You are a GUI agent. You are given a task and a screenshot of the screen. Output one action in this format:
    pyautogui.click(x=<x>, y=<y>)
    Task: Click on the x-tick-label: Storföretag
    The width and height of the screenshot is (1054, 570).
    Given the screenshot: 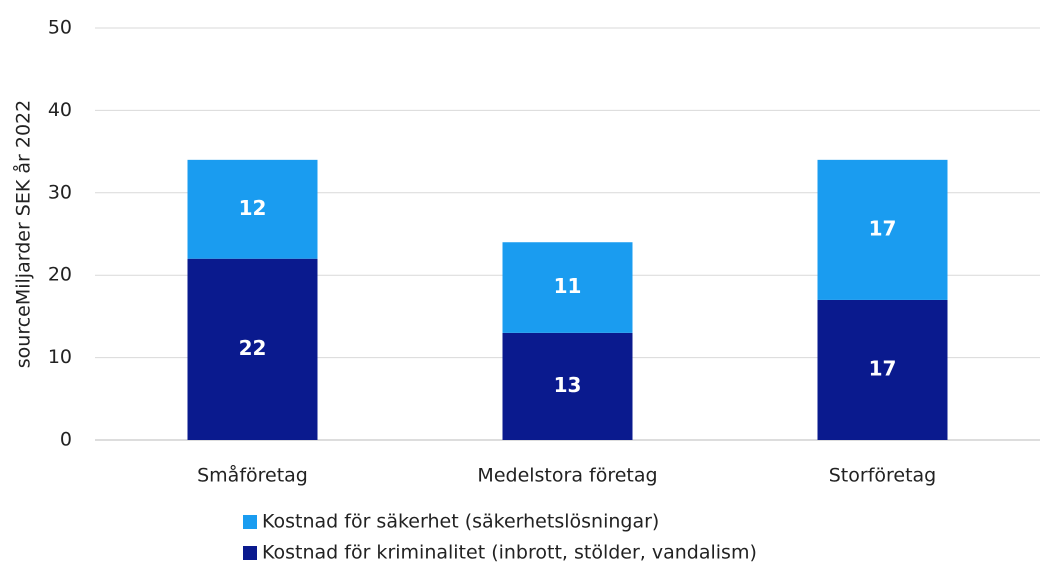 What is the action you would take?
    pyautogui.click(x=883, y=476)
    